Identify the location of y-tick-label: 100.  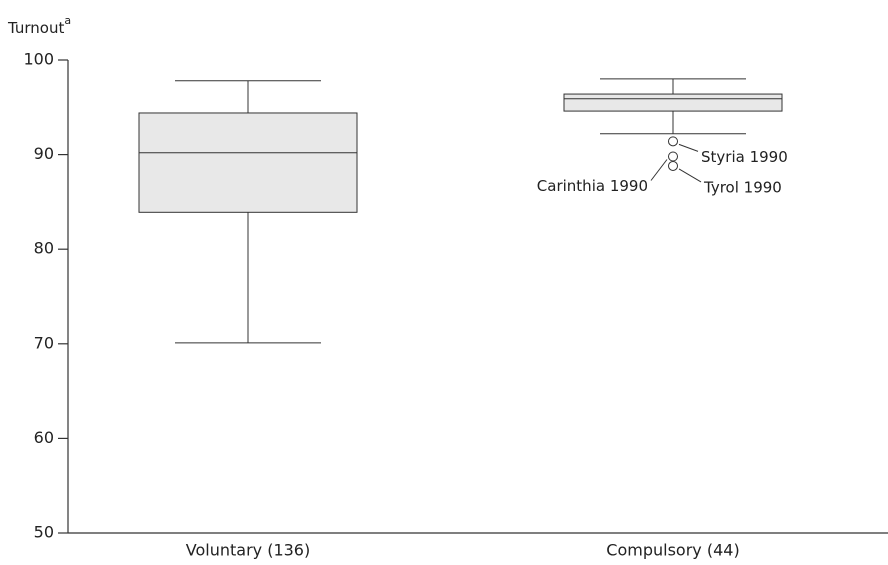
(38, 59).